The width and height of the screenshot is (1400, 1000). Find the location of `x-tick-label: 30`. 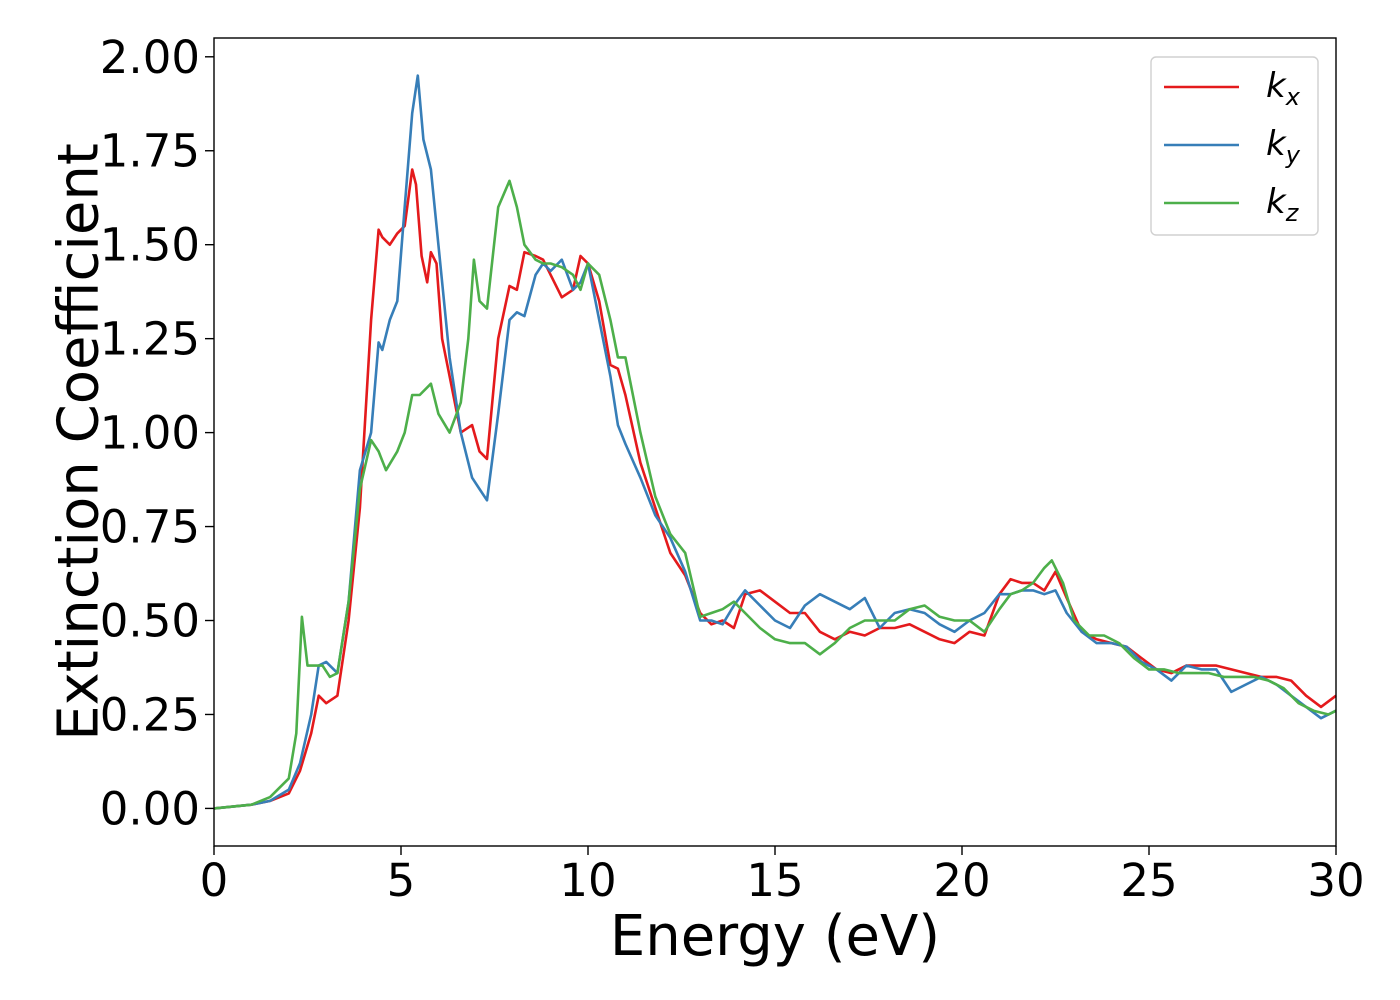

x-tick-label: 30 is located at coordinates (1335, 880).